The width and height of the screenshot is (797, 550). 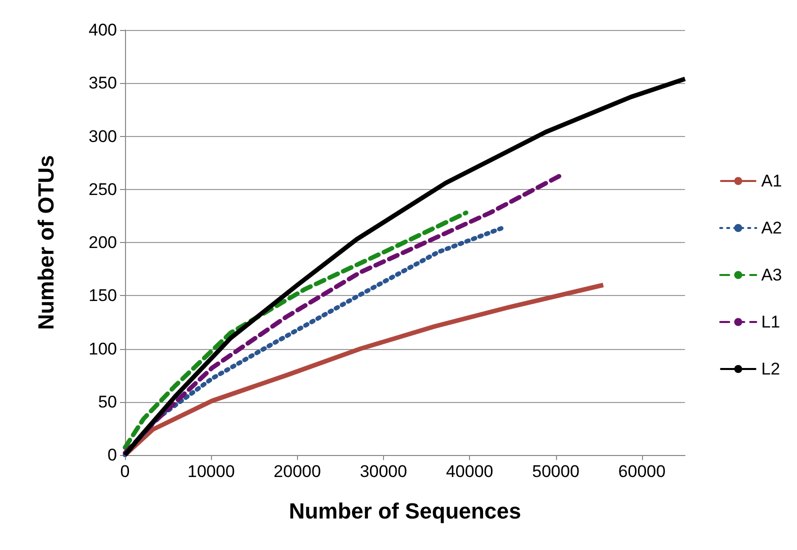 What do you see at coordinates (102, 189) in the screenshot?
I see `y-tick-label: 250` at bounding box center [102, 189].